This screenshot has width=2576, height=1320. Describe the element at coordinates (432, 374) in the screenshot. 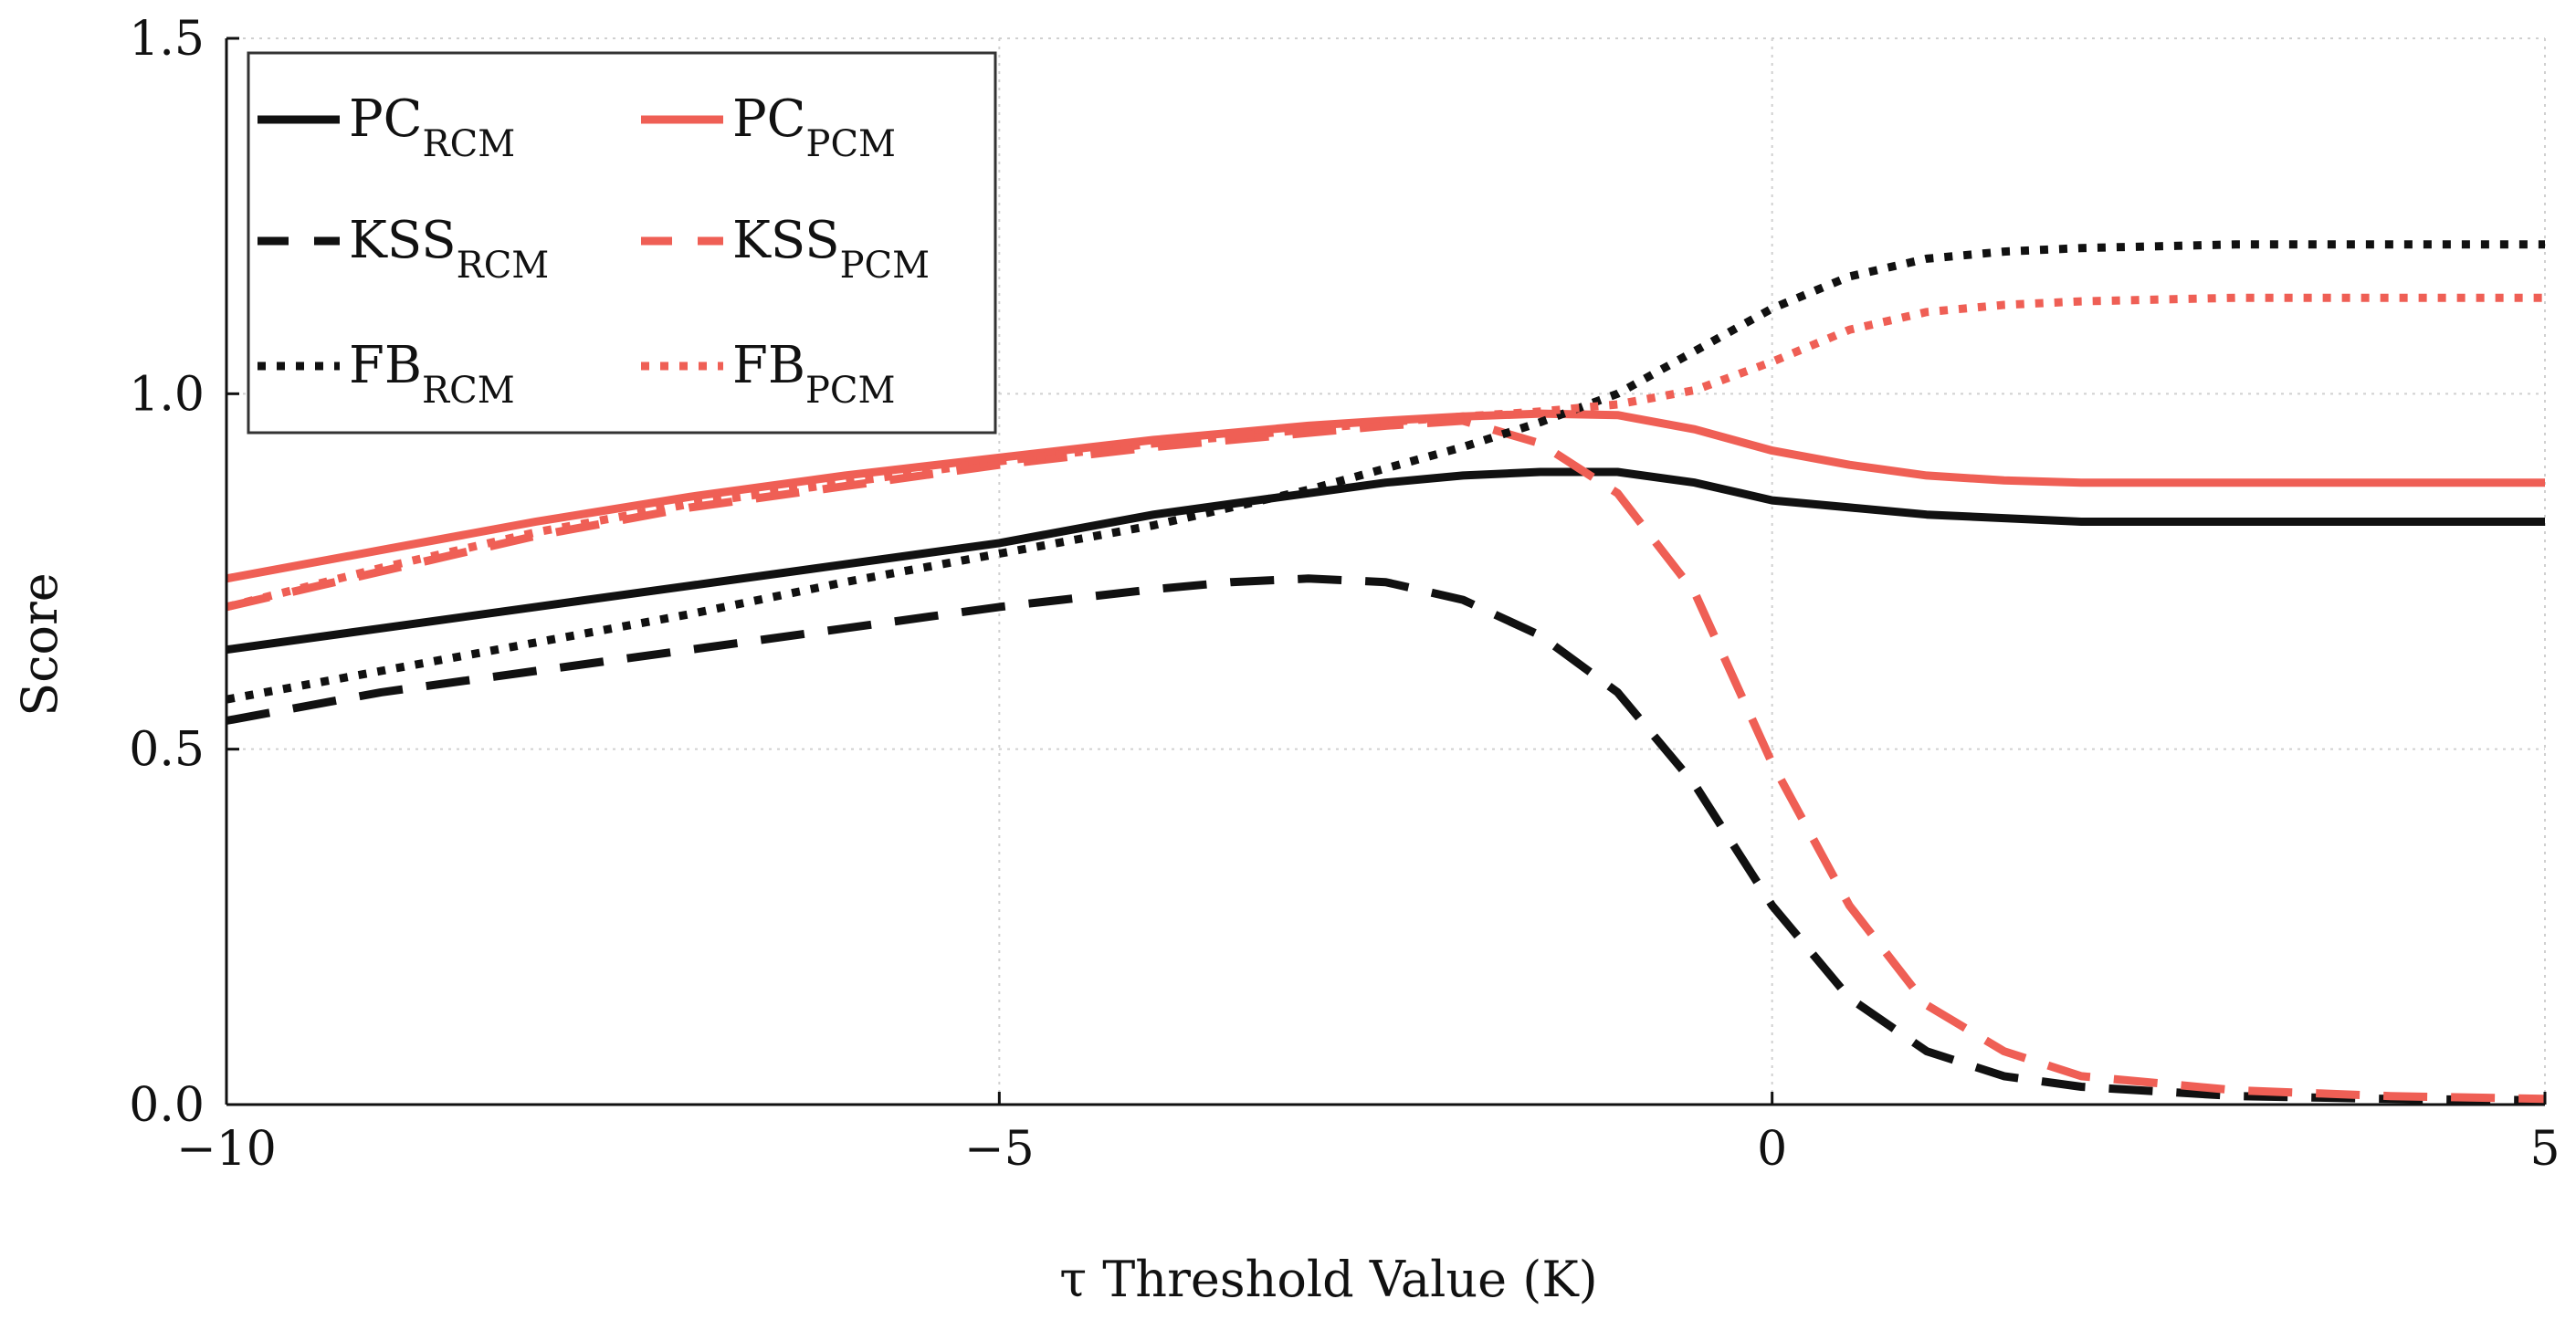

I see `legend-label-fb-rcm: FBRCM` at that location.